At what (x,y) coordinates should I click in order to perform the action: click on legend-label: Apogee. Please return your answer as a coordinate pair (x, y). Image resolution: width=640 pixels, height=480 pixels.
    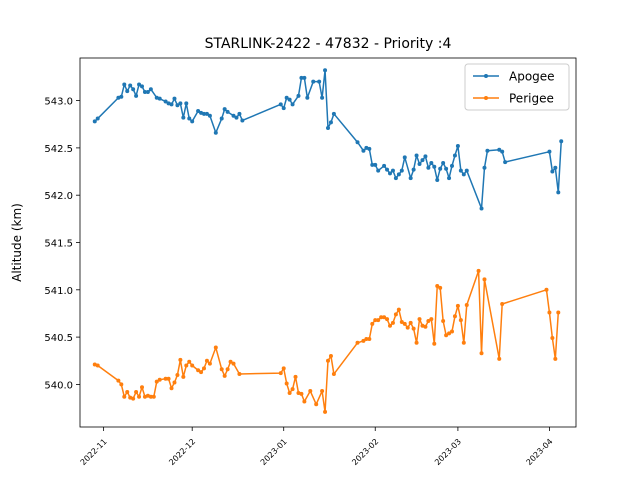
    Looking at the image, I should click on (532, 77).